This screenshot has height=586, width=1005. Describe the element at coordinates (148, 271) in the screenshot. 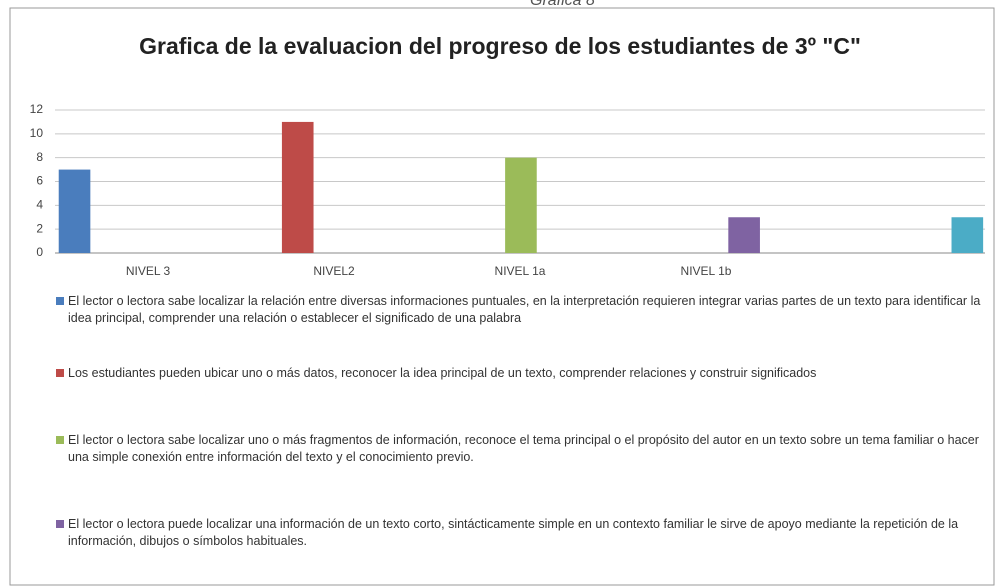

I see `x-tick-label: NIVEL 3` at that location.